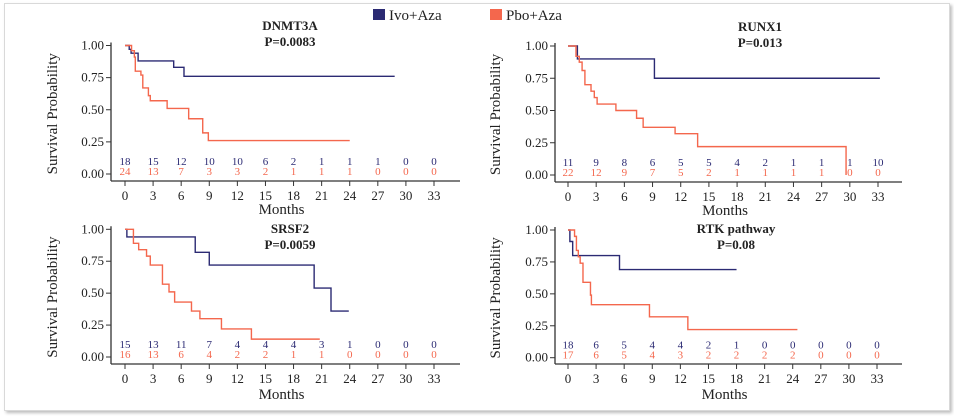 This screenshot has height=416, width=954. Describe the element at coordinates (266, 162) in the screenshot. I see `at-risk-count-ivo: 6` at that location.